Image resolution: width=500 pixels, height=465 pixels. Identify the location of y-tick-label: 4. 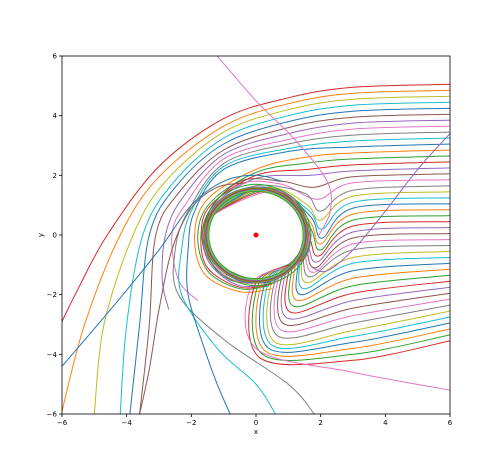
(55, 116).